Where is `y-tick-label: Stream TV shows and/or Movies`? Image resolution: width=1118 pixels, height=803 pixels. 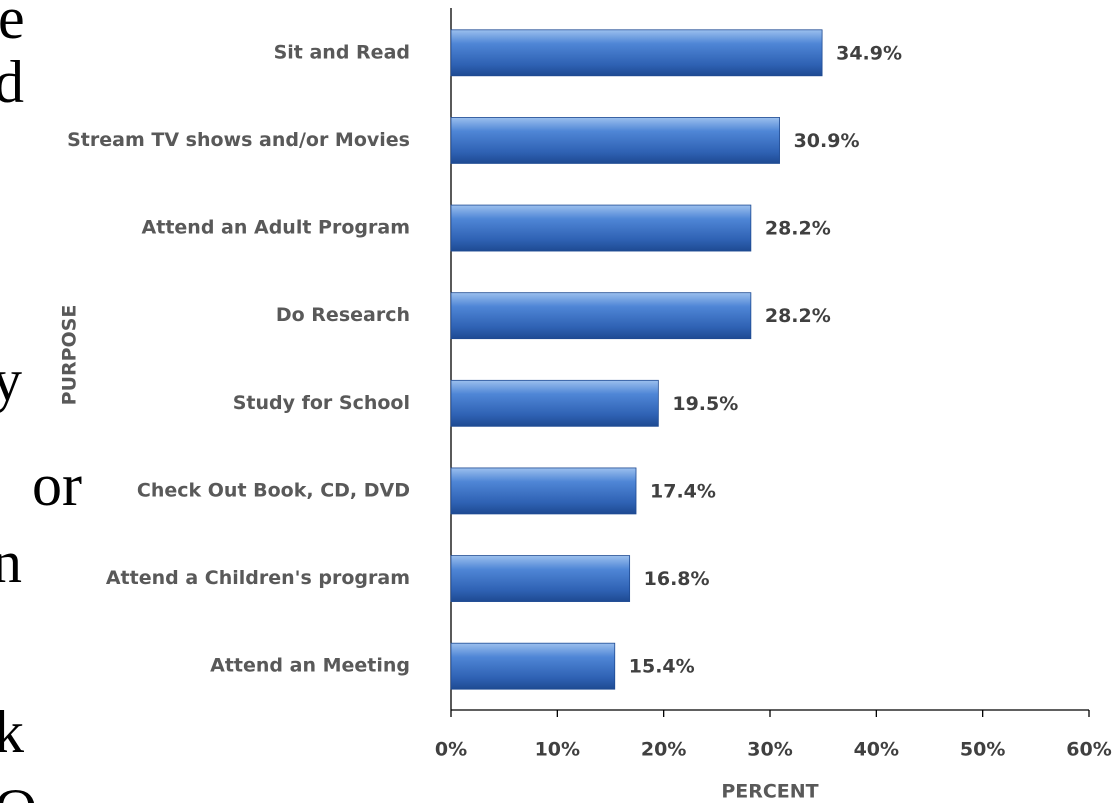
y-tick-label: Stream TV shows and/or Movies is located at coordinates (238, 140).